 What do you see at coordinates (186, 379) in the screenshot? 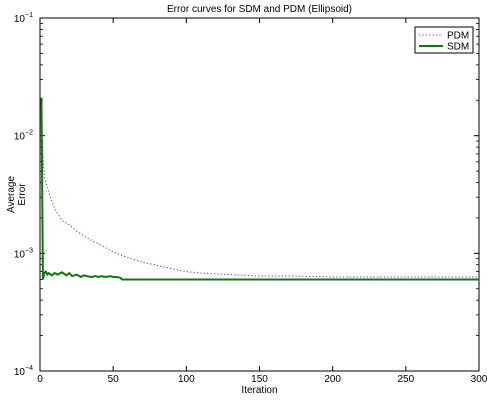
I see `x-tick-label: 100` at bounding box center [186, 379].